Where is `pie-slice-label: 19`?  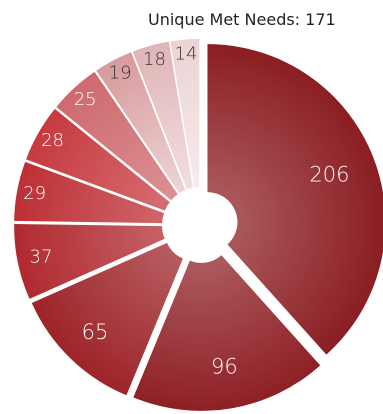 pie-slice-label: 19 is located at coordinates (120, 73).